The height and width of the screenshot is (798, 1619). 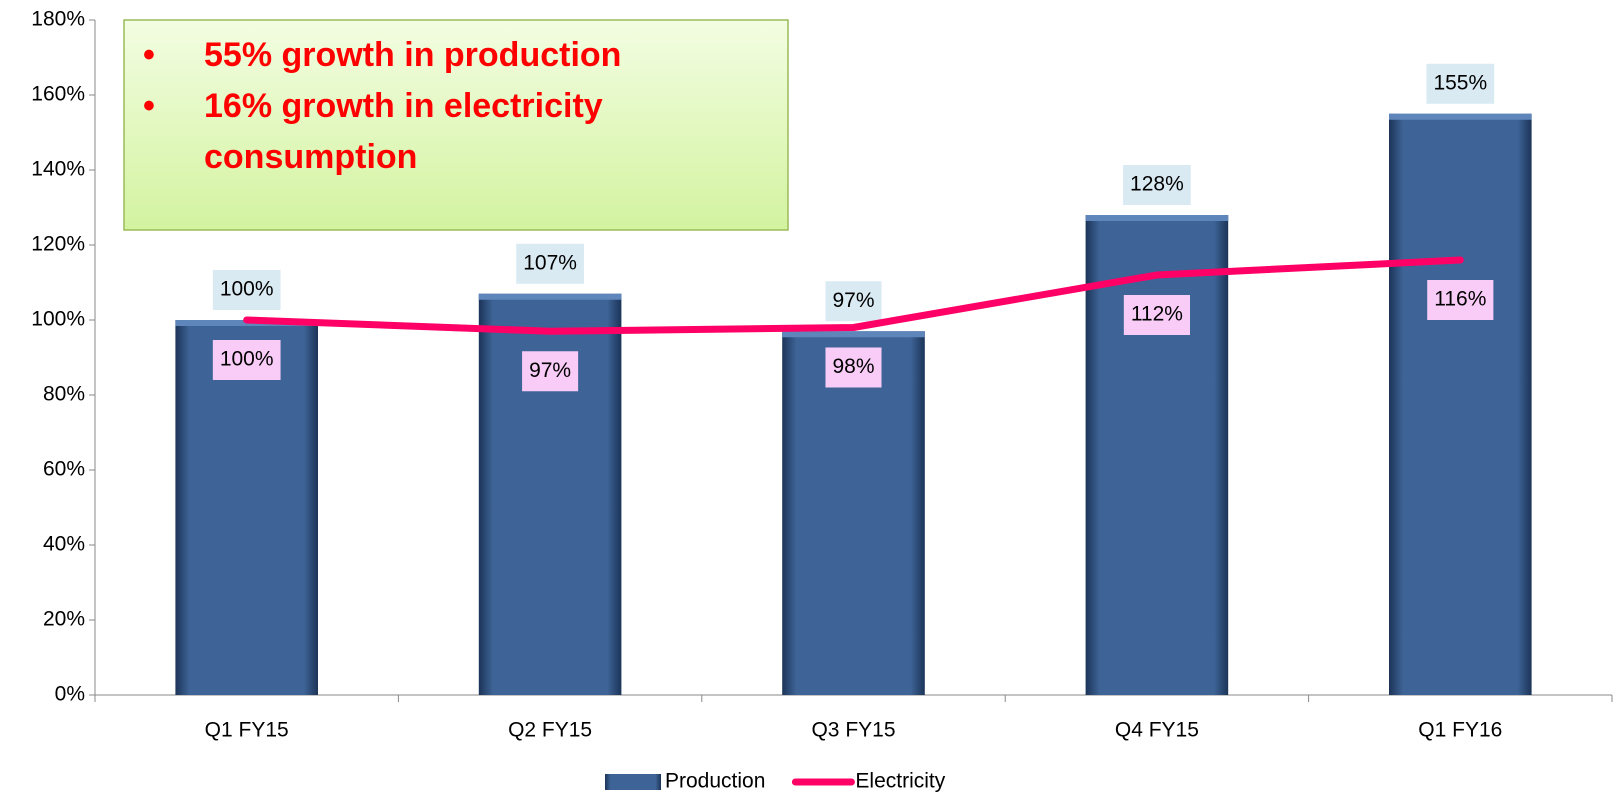 I want to click on x-tick-label: Q4 FY15, so click(x=1157, y=730).